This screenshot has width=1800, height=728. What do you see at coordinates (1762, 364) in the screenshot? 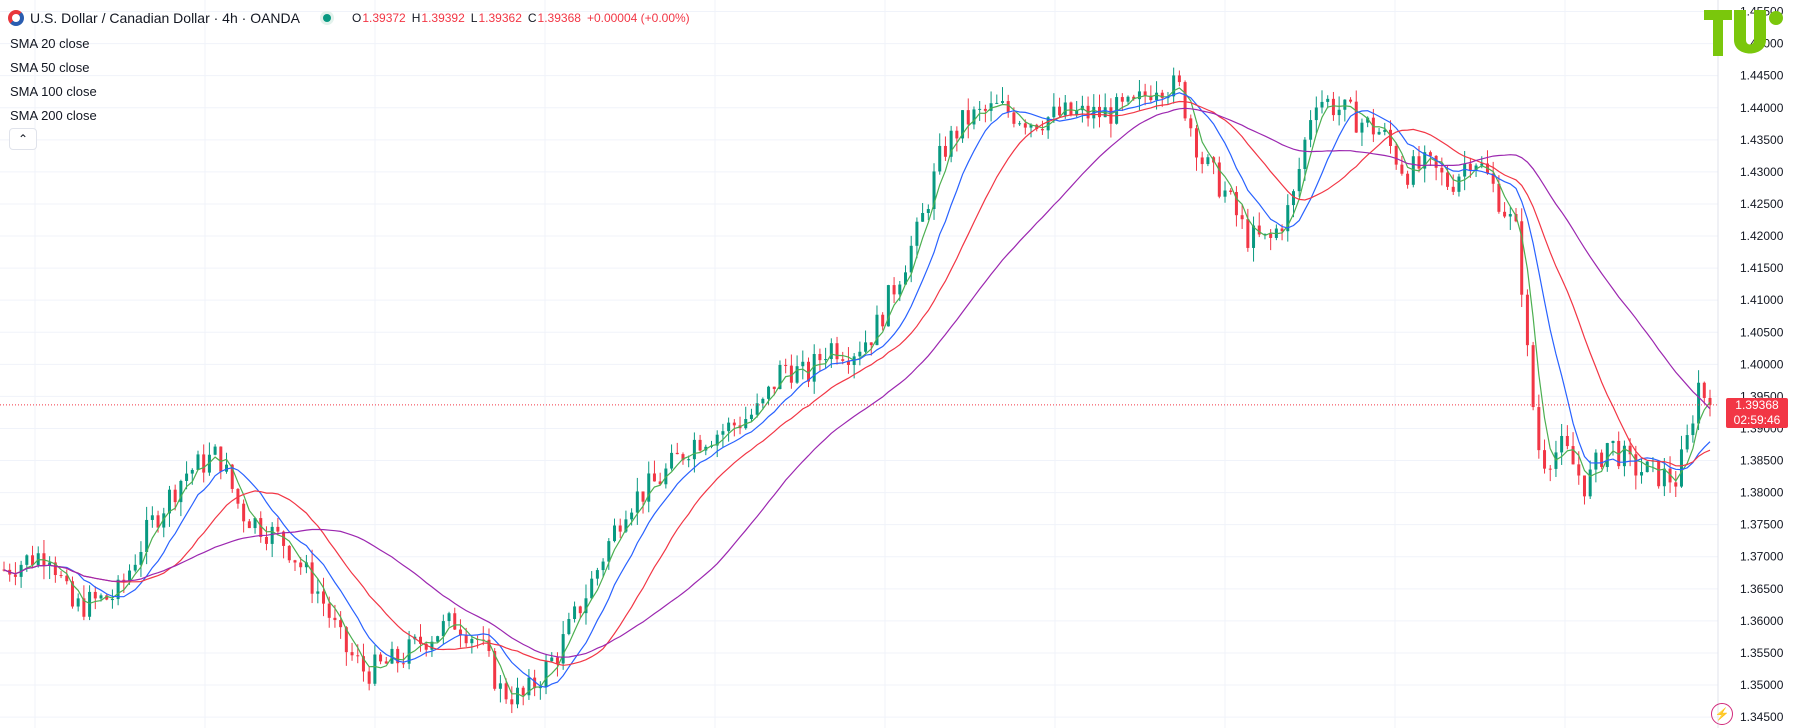
I see `y-tick-label: 1.40000` at bounding box center [1762, 364].